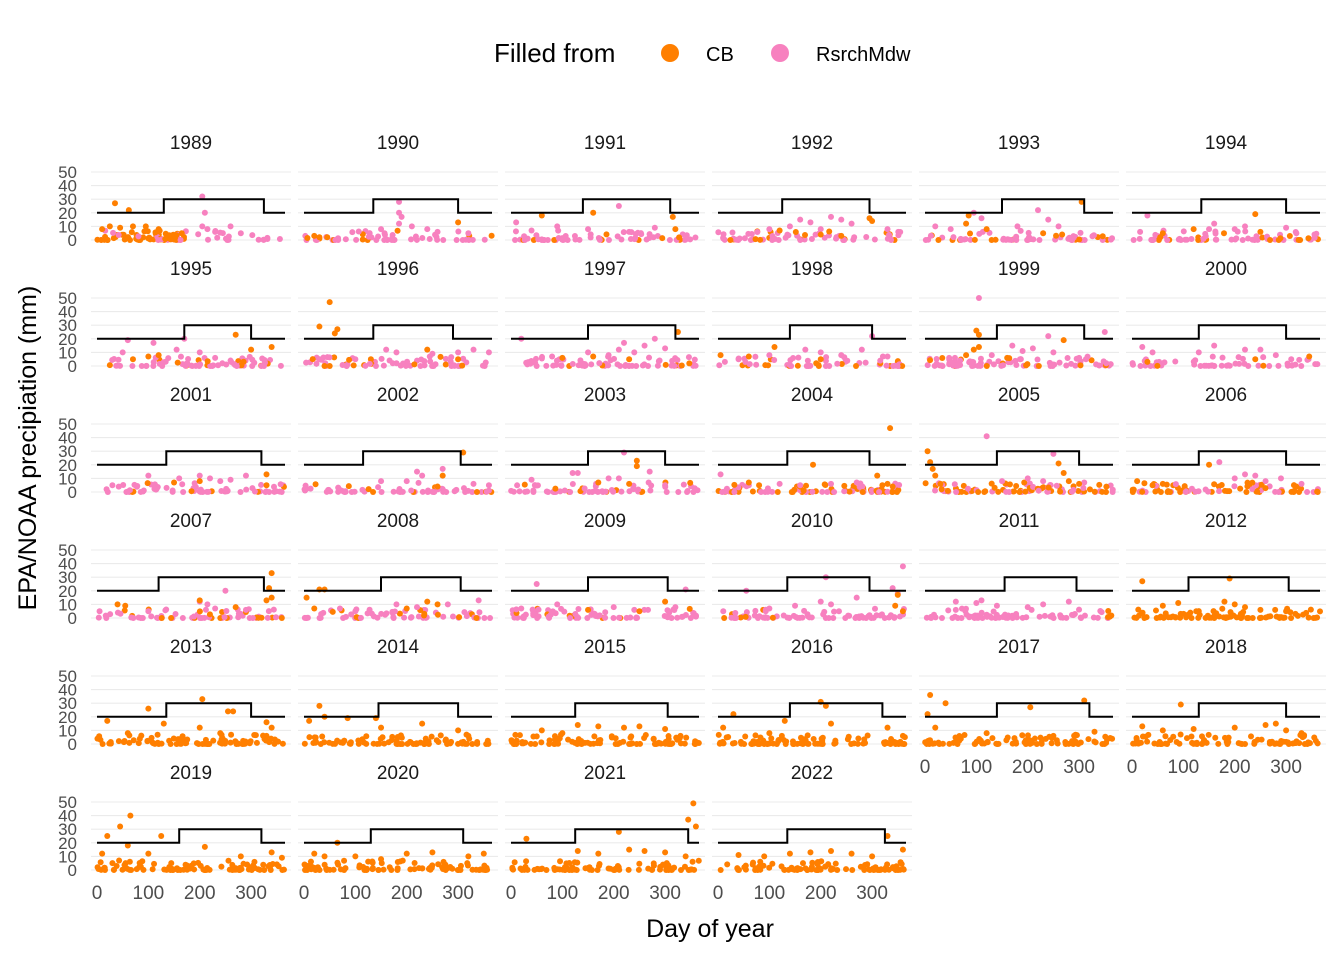  What do you see at coordinates (398, 773) in the screenshot?
I see `facet-strip-label: 2020` at bounding box center [398, 773].